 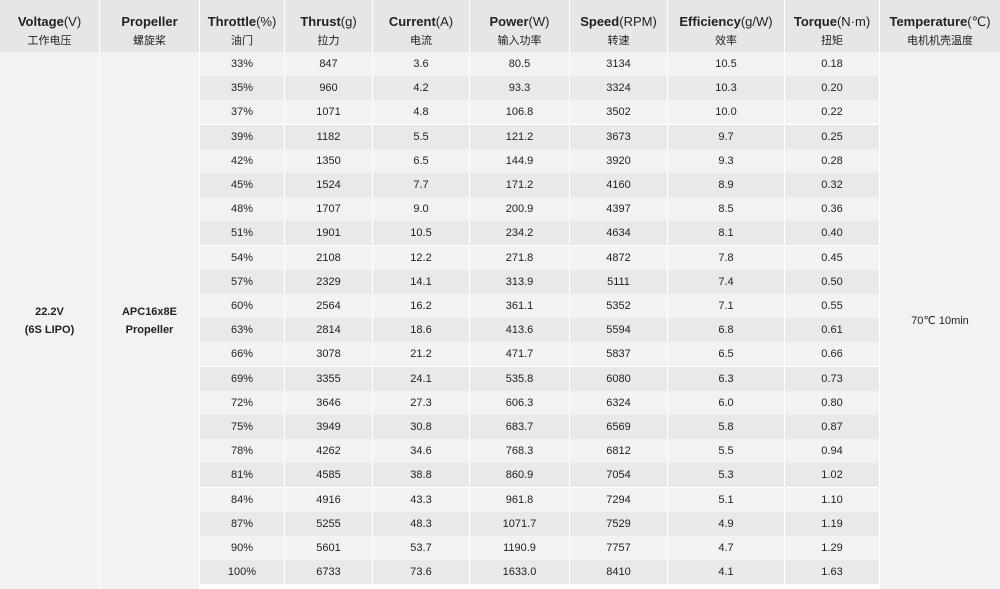 What do you see at coordinates (832, 499) in the screenshot?
I see `cell-torque: 1.10` at bounding box center [832, 499].